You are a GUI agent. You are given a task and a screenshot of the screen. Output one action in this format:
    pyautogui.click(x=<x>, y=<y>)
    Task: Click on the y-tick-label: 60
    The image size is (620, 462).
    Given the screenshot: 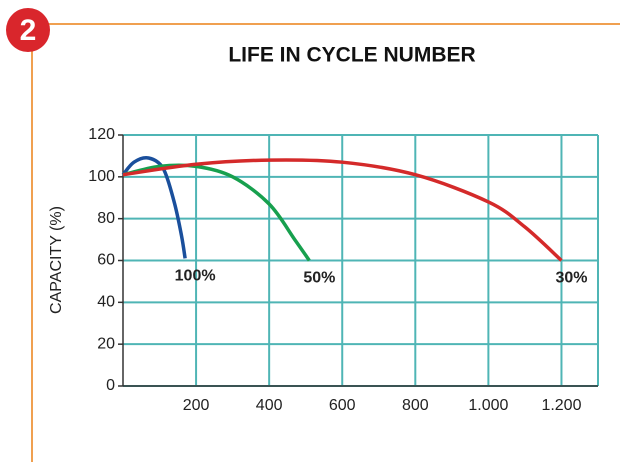 What is the action you would take?
    pyautogui.click(x=106, y=260)
    